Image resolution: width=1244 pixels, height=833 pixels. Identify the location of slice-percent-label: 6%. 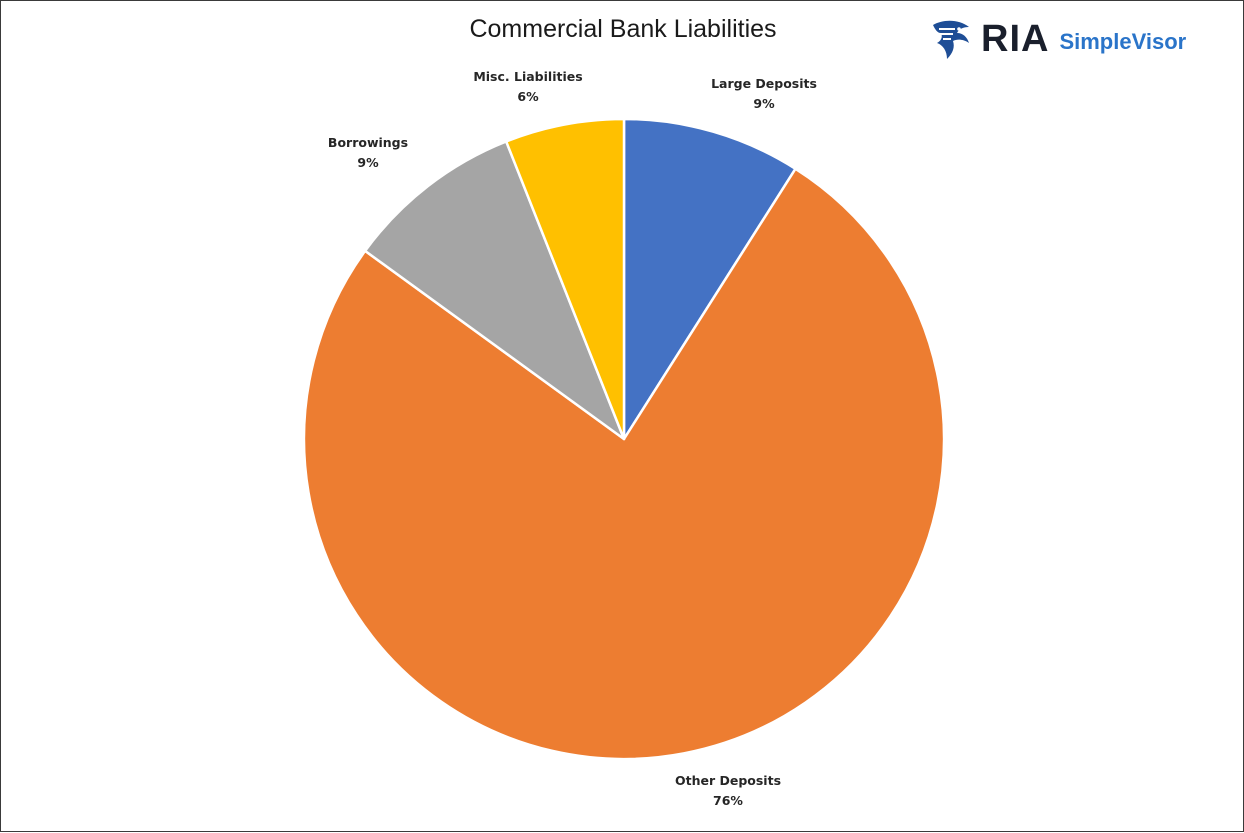
(528, 96).